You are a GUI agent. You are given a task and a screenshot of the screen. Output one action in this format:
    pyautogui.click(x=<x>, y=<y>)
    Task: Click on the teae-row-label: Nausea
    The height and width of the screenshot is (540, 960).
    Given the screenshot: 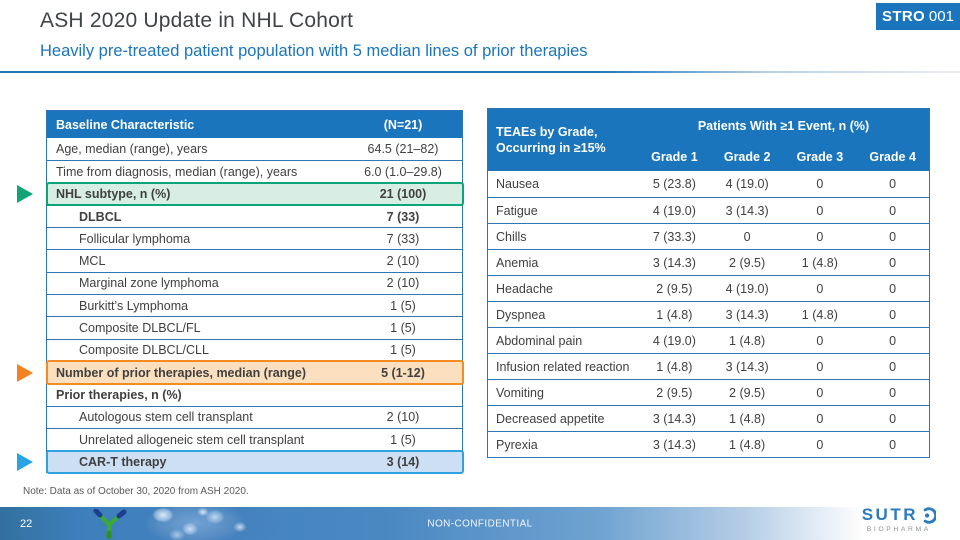 What is the action you would take?
    pyautogui.click(x=518, y=184)
    